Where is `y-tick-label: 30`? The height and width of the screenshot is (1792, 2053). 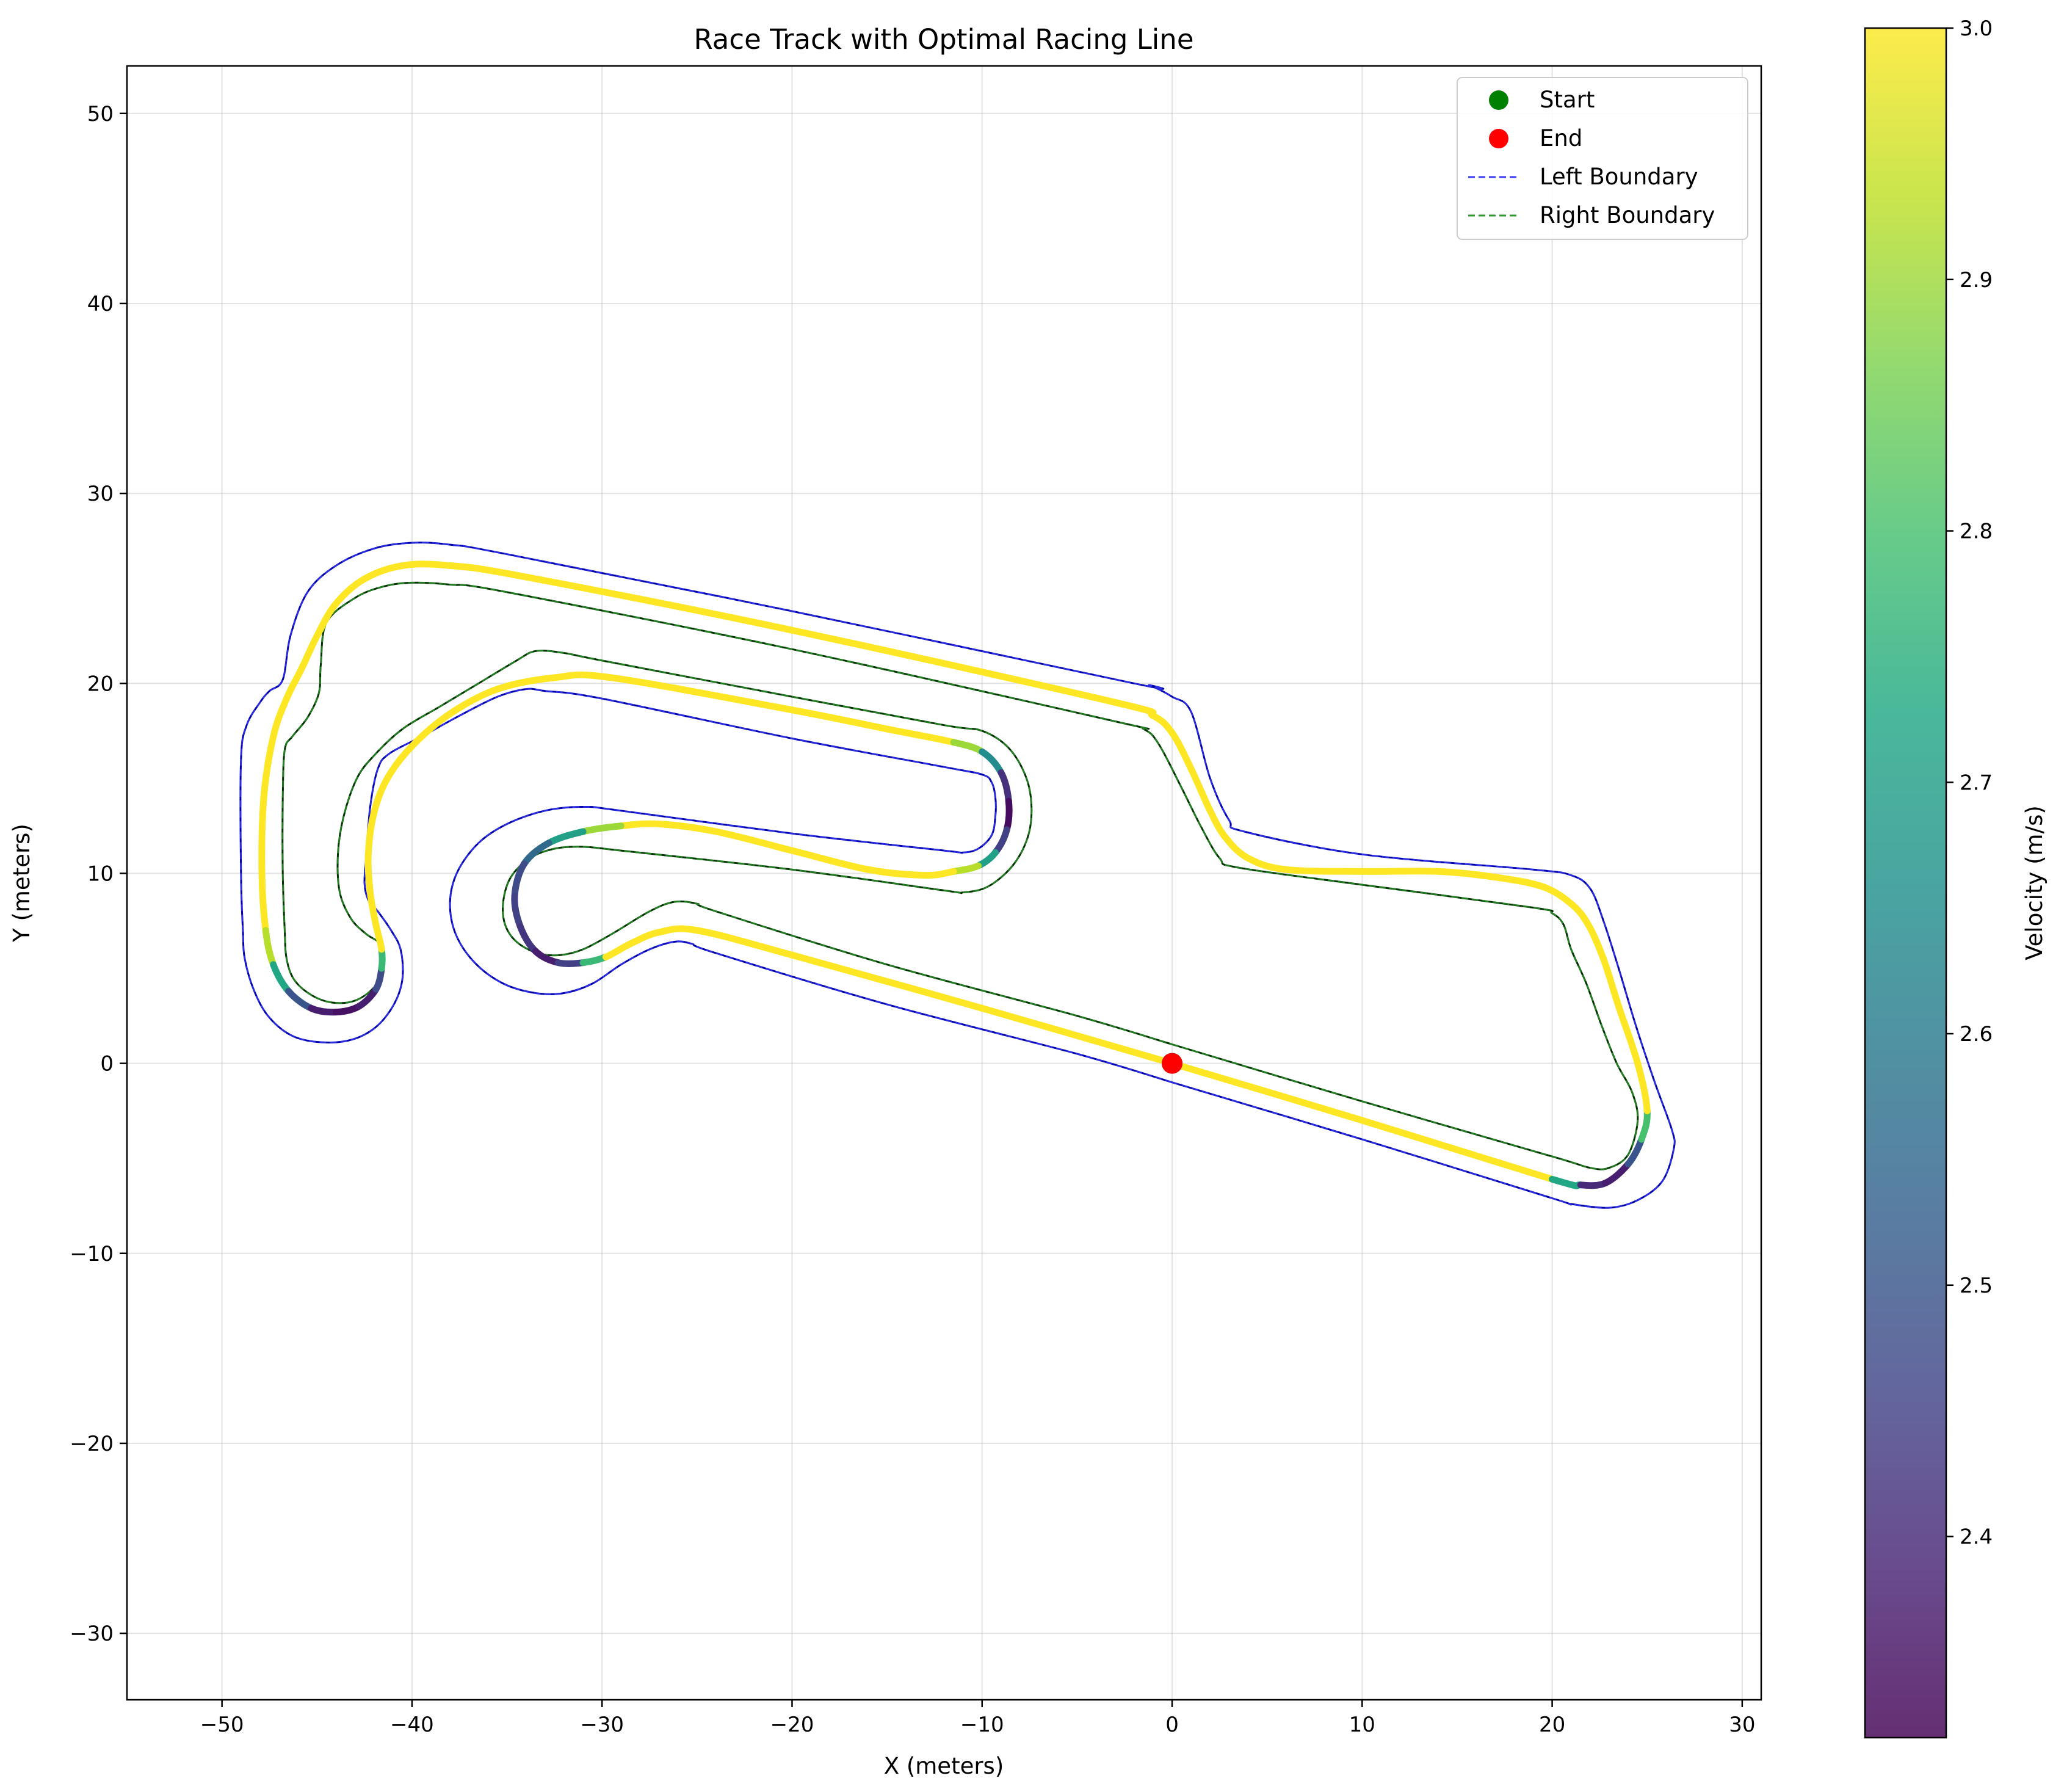
y-tick-label: 30 is located at coordinates (100, 494).